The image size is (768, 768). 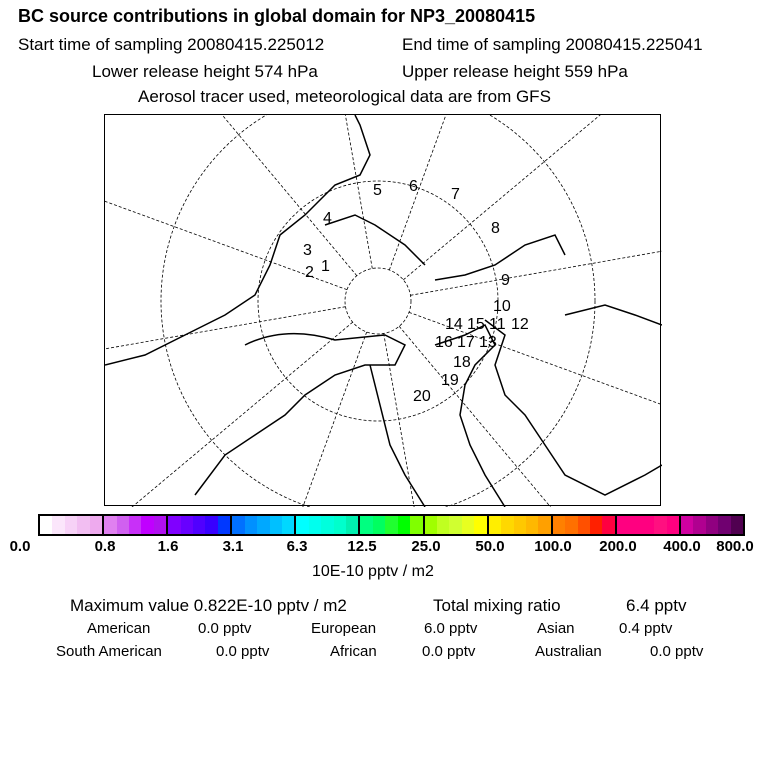 What do you see at coordinates (568, 651) in the screenshot?
I see `region-name: Australian` at bounding box center [568, 651].